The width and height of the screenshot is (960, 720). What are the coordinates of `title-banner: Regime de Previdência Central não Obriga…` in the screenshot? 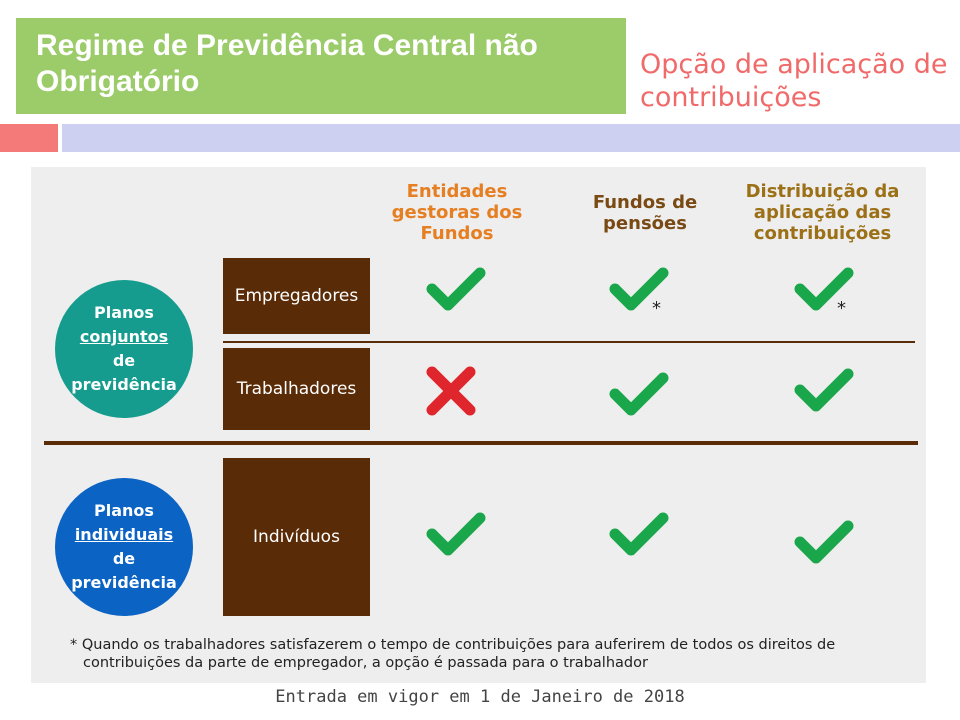 It's located at (321, 66).